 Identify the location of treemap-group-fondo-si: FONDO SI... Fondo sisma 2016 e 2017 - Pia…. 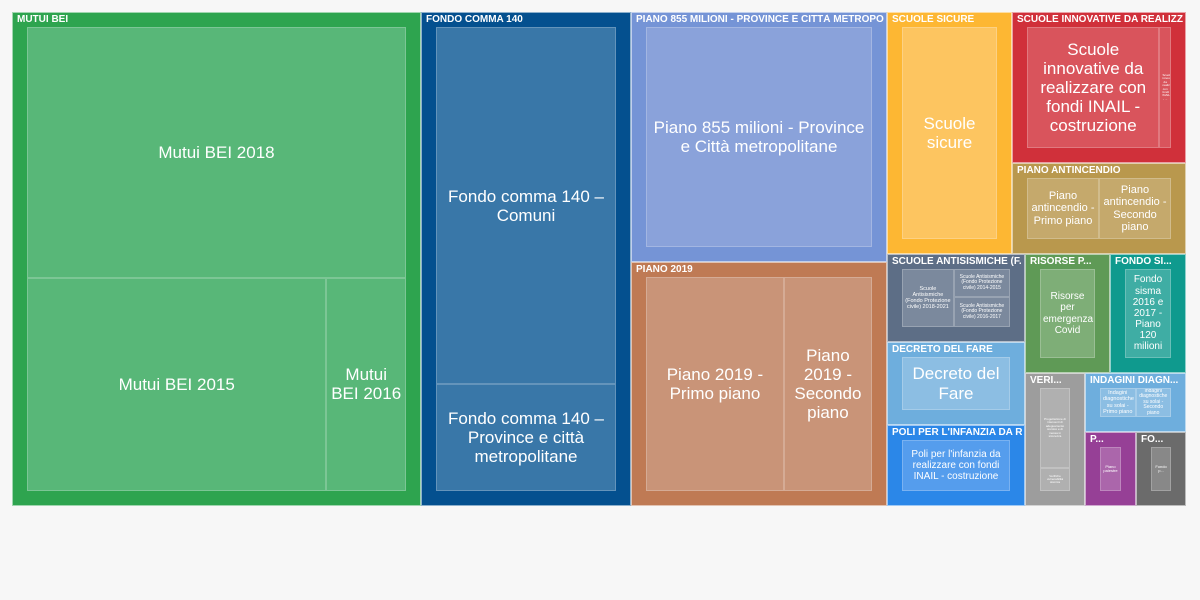
(1148, 313).